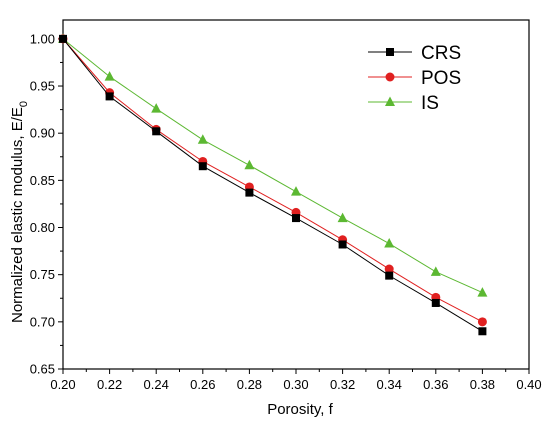  What do you see at coordinates (441, 78) in the screenshot?
I see `legend-label-pos: POS` at bounding box center [441, 78].